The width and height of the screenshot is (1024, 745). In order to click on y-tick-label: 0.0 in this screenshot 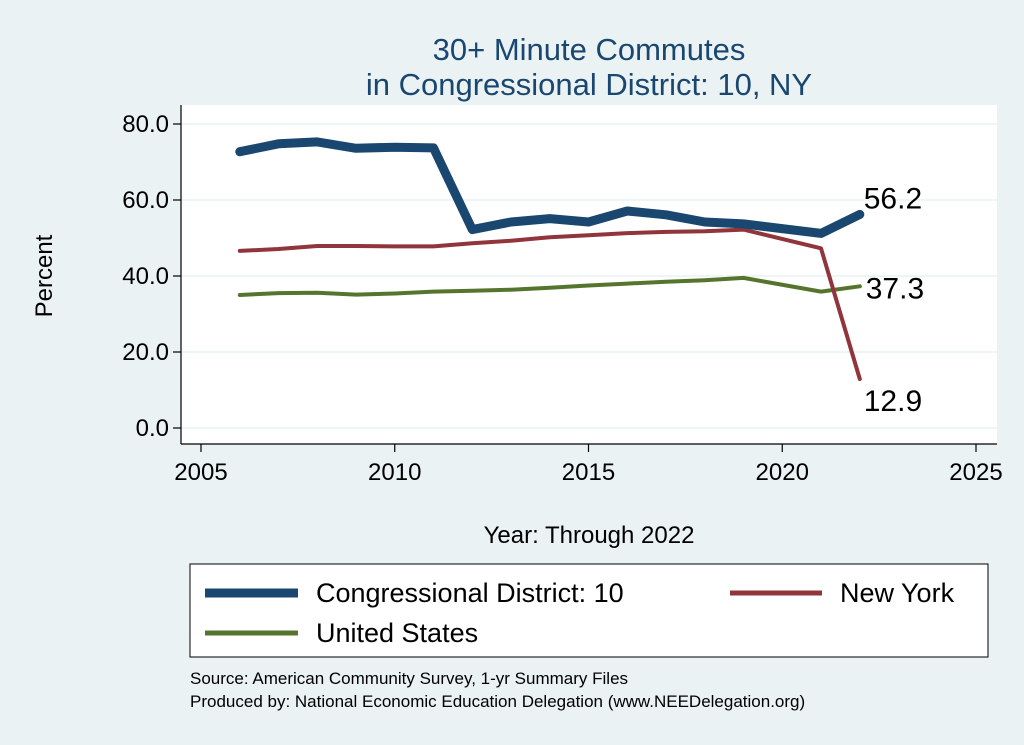, I will do `click(152, 428)`.